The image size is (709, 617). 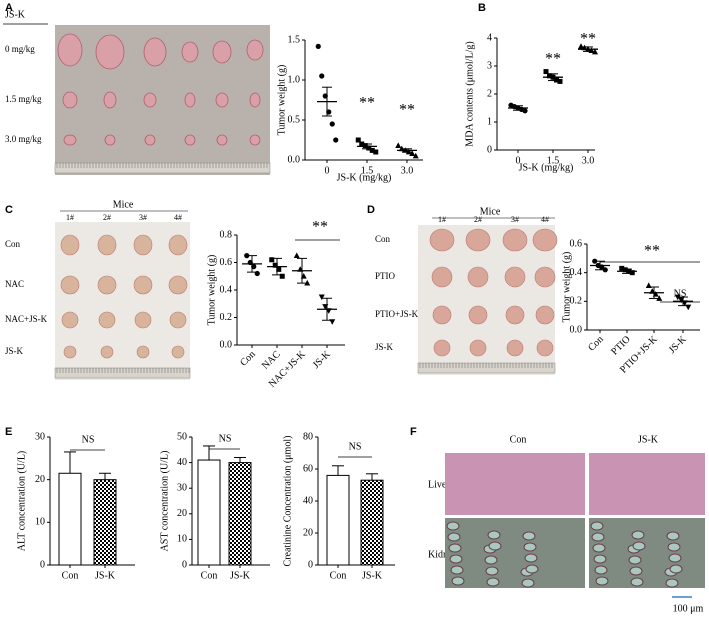 What do you see at coordinates (553, 160) in the screenshot?
I see `x-tick-label: 1.5` at bounding box center [553, 160].